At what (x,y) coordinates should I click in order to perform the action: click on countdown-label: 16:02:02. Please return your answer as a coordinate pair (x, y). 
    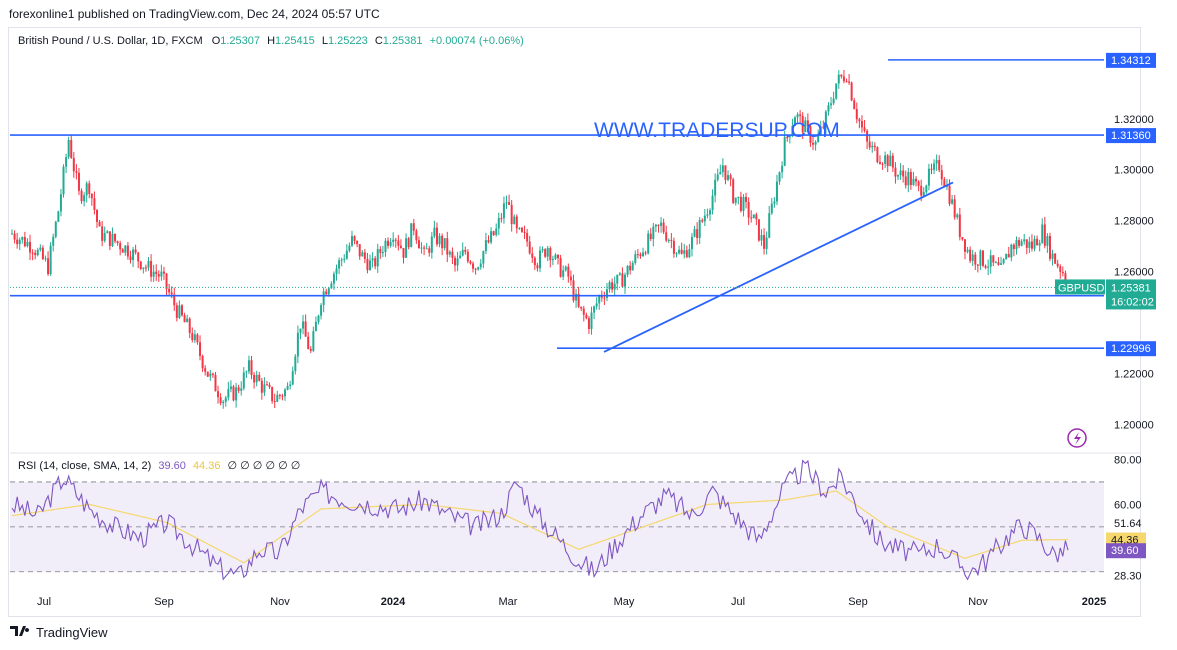
    Looking at the image, I should click on (1132, 302).